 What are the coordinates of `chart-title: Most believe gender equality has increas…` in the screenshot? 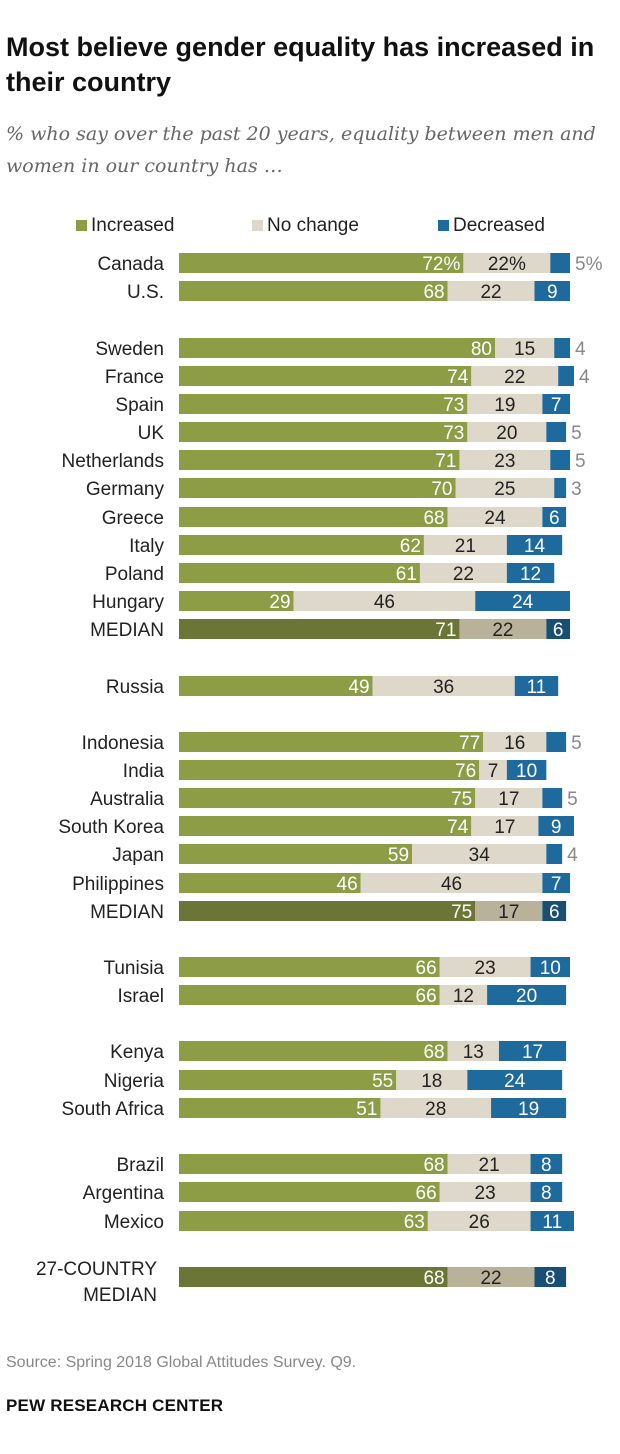 It's located at (300, 64).